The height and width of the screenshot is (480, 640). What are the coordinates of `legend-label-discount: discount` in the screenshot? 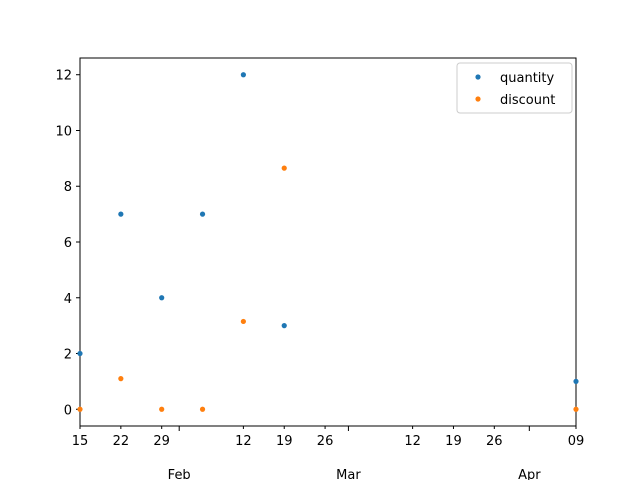 It's located at (527, 100).